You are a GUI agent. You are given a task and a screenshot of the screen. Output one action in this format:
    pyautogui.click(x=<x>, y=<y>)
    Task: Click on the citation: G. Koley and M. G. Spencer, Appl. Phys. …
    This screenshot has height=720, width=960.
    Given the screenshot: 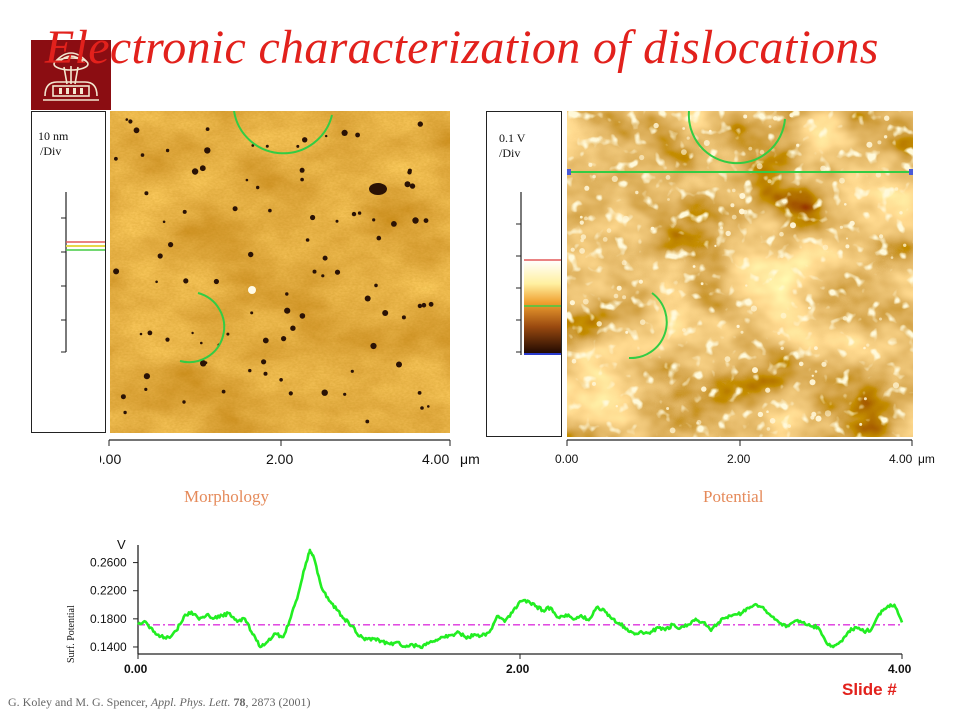 What is the action you would take?
    pyautogui.click(x=159, y=702)
    